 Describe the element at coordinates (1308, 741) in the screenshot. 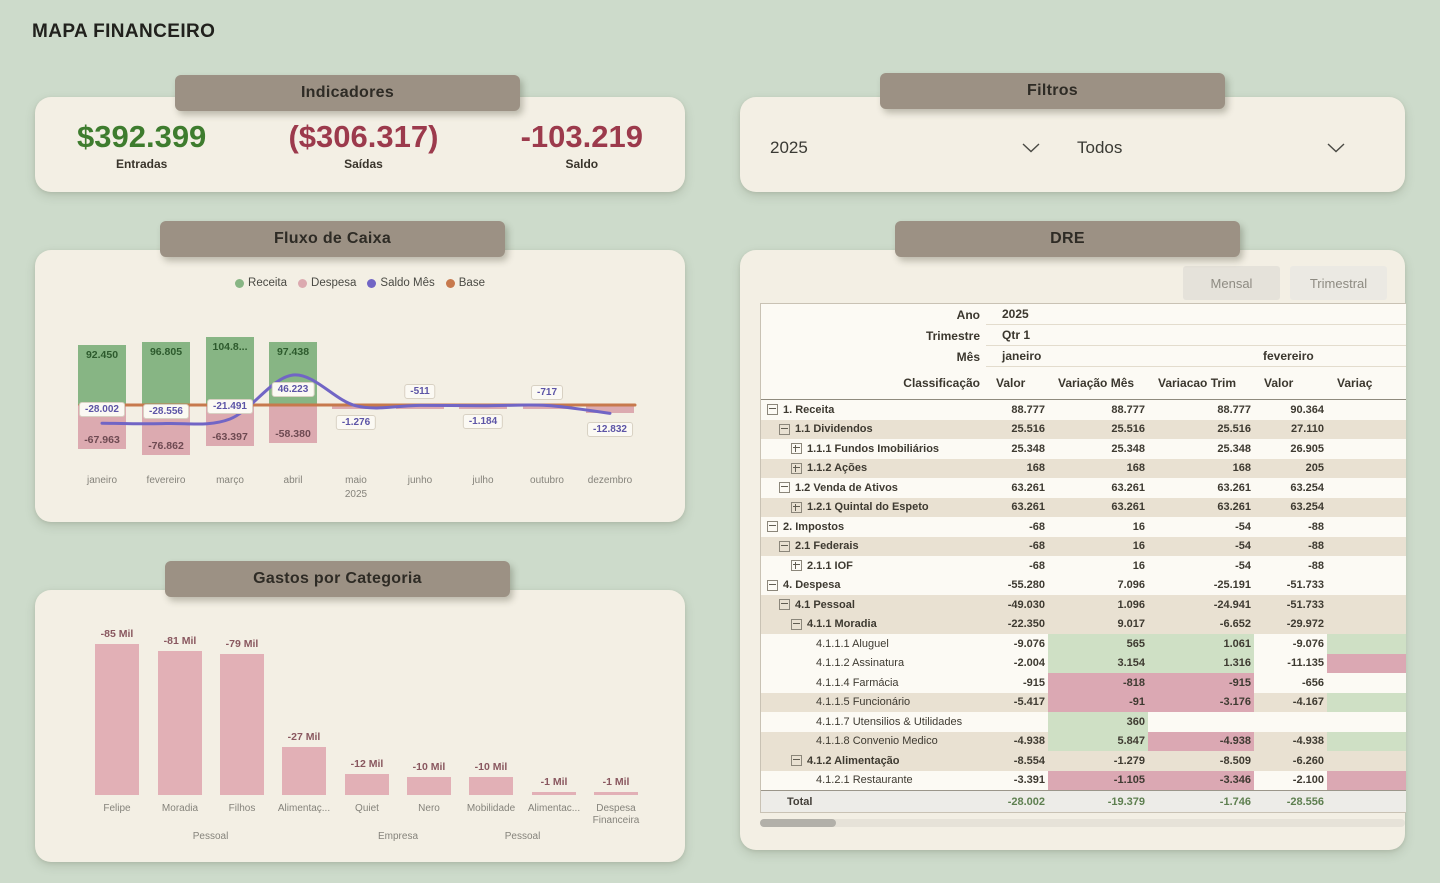

I see `dre-cell: -4.938` at that location.